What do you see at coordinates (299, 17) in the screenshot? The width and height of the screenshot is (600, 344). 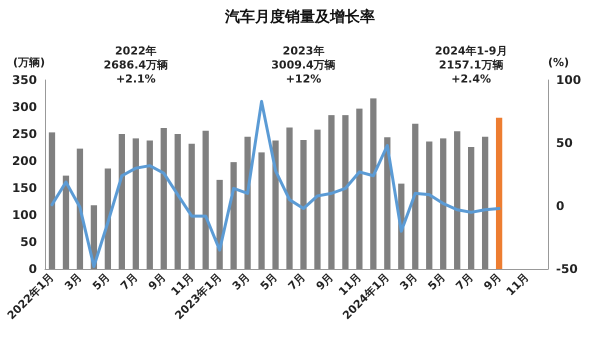 I see `chart-title: 汽车月度销量及增长率` at bounding box center [299, 17].